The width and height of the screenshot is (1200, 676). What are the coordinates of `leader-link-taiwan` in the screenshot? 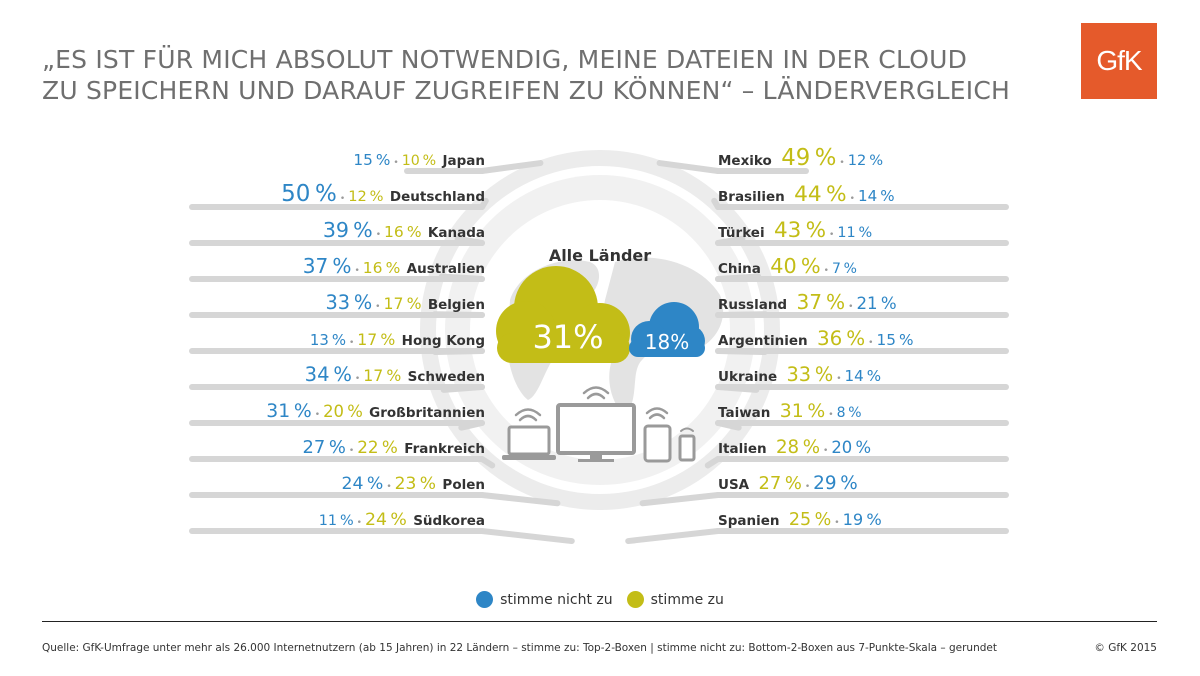 It's located at (728, 425).